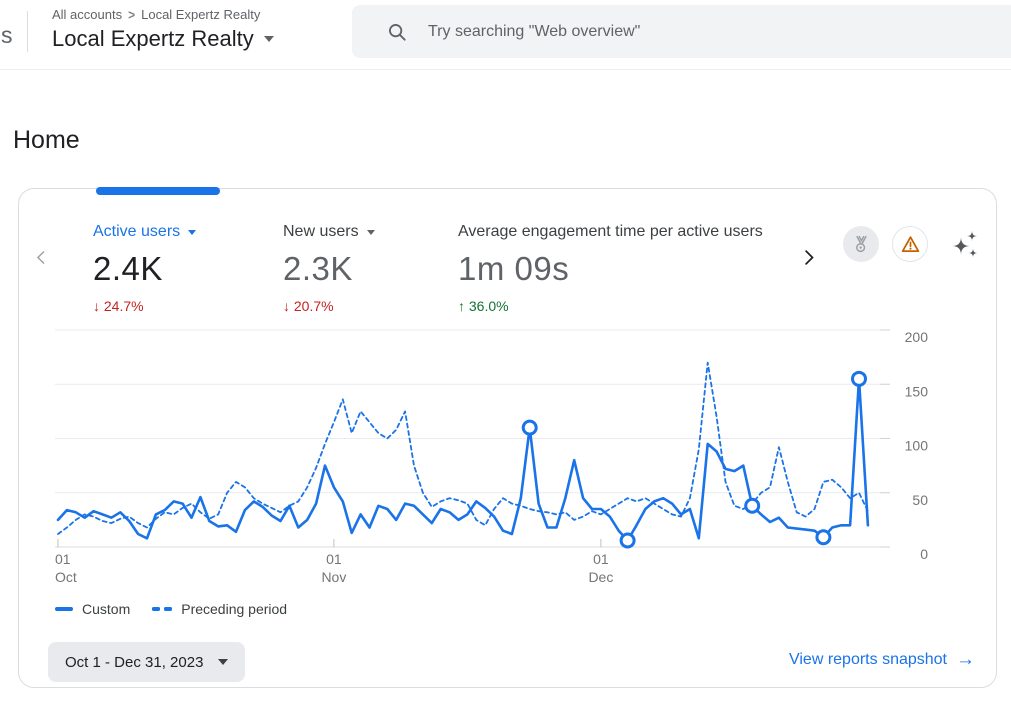 This screenshot has height=709, width=1011. What do you see at coordinates (318, 268) in the screenshot?
I see `metric-value: 2.3K` at bounding box center [318, 268].